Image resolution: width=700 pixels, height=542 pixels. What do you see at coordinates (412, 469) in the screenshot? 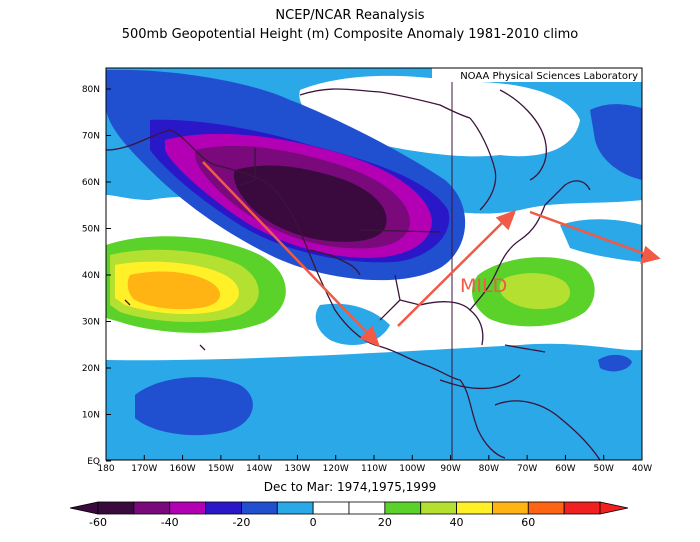
I see `lon-label-100w: 100W` at bounding box center [412, 469].